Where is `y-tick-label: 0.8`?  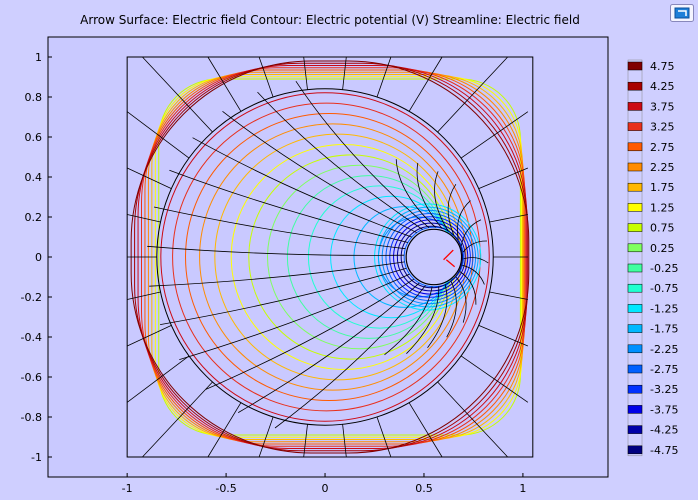
y-tick-label: 0.8 is located at coordinates (34, 97).